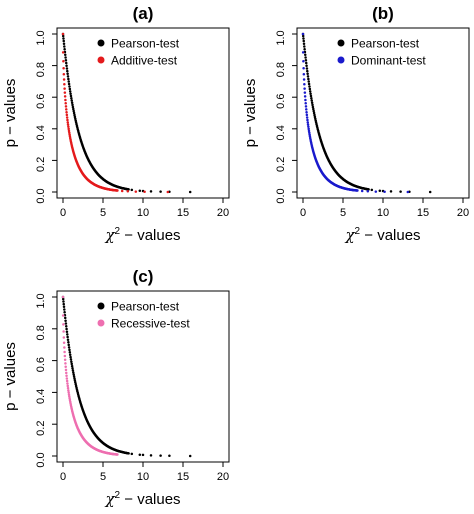 This screenshot has height=514, width=474. Describe the element at coordinates (143, 213) in the screenshot. I see `x-tick-label: 10` at that location.